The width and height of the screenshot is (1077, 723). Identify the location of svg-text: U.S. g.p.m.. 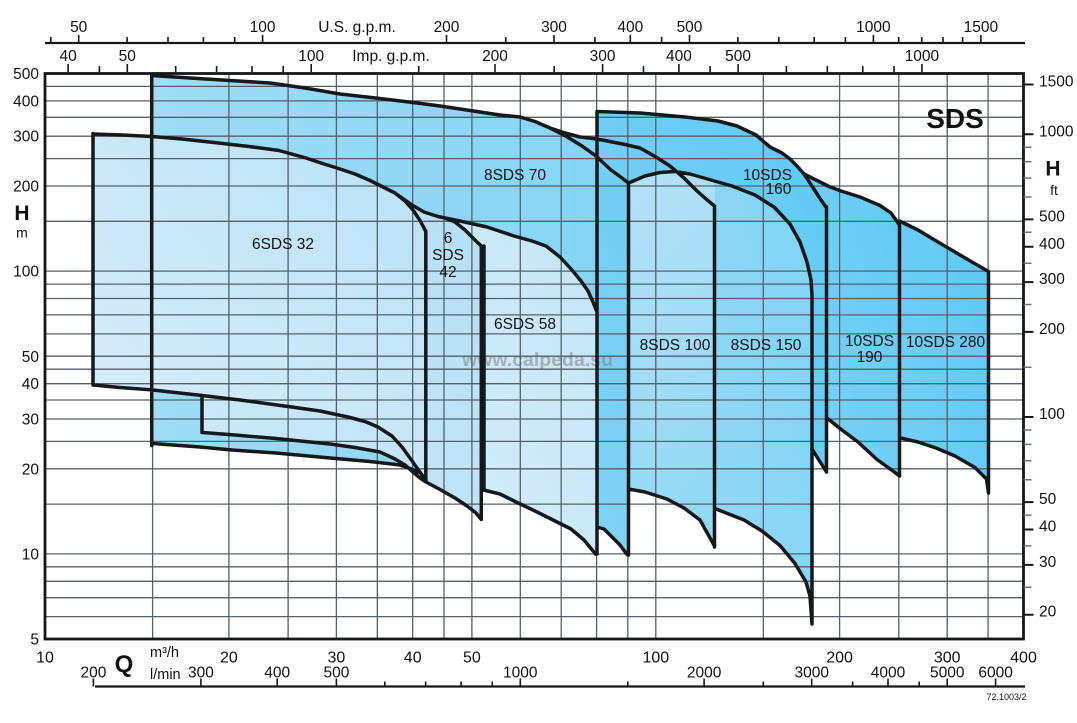
(357, 27).